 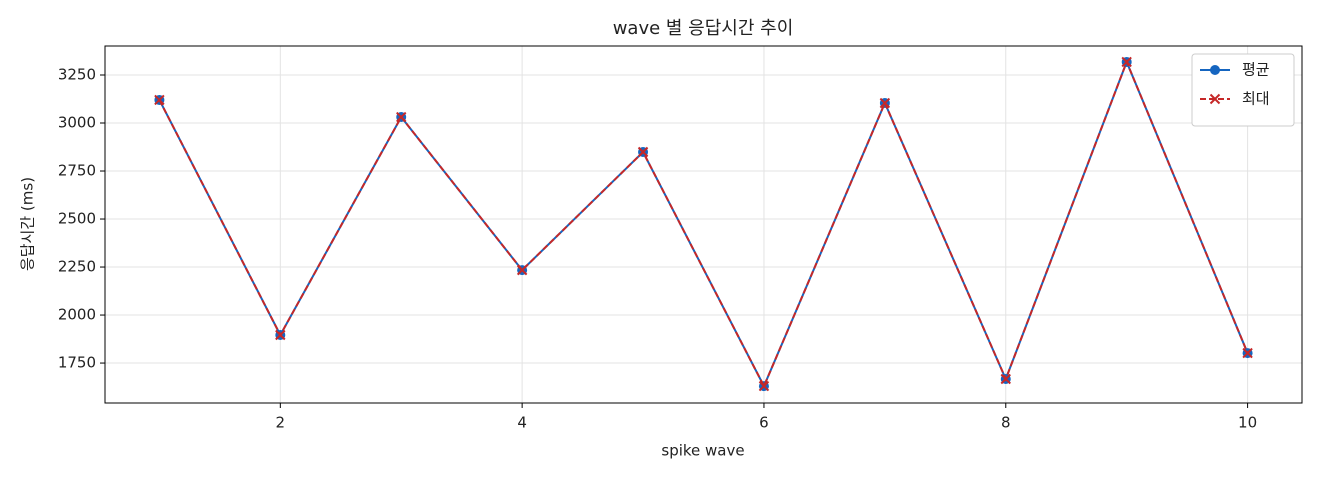 I want to click on y-tick-label: 2500, so click(x=77, y=219).